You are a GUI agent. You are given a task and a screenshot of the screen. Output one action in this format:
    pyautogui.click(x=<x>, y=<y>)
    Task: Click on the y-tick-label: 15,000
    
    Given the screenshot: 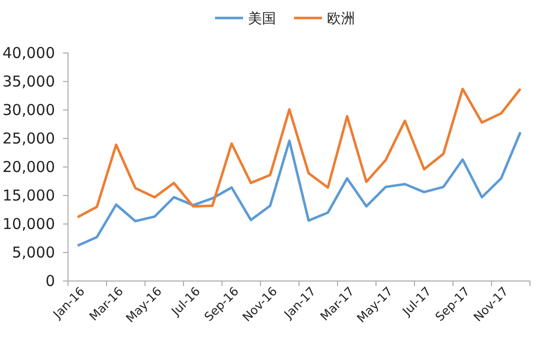 What is the action you would take?
    pyautogui.click(x=28, y=195)
    